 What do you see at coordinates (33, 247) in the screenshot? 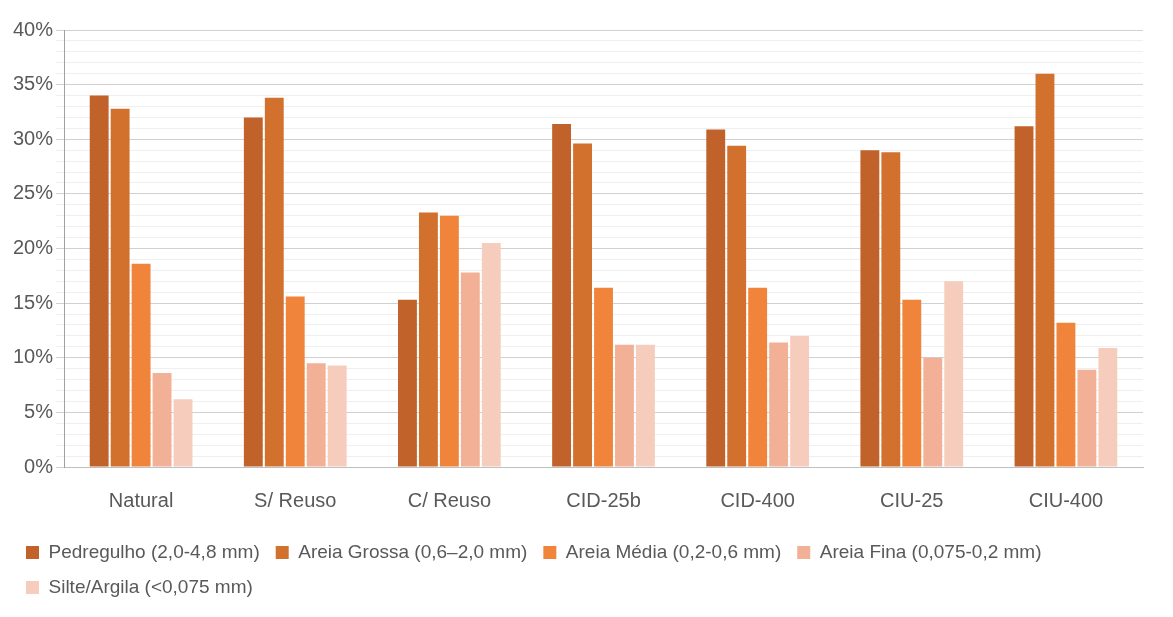
I see `y-tick-label: 20%` at bounding box center [33, 247].